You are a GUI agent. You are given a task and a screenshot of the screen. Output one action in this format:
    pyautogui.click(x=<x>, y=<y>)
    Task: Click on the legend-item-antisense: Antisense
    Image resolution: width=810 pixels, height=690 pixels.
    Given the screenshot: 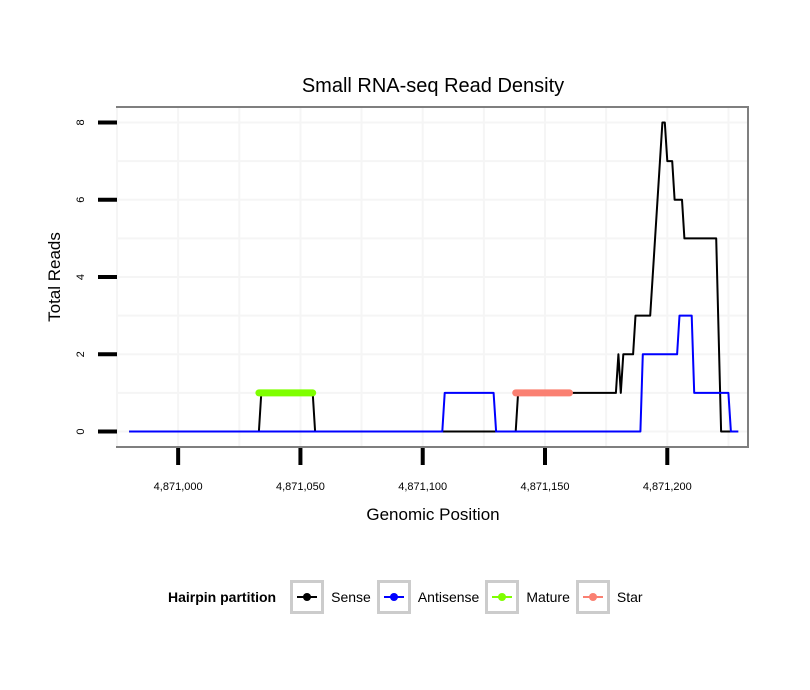 What is the action you would take?
    pyautogui.click(x=428, y=597)
    